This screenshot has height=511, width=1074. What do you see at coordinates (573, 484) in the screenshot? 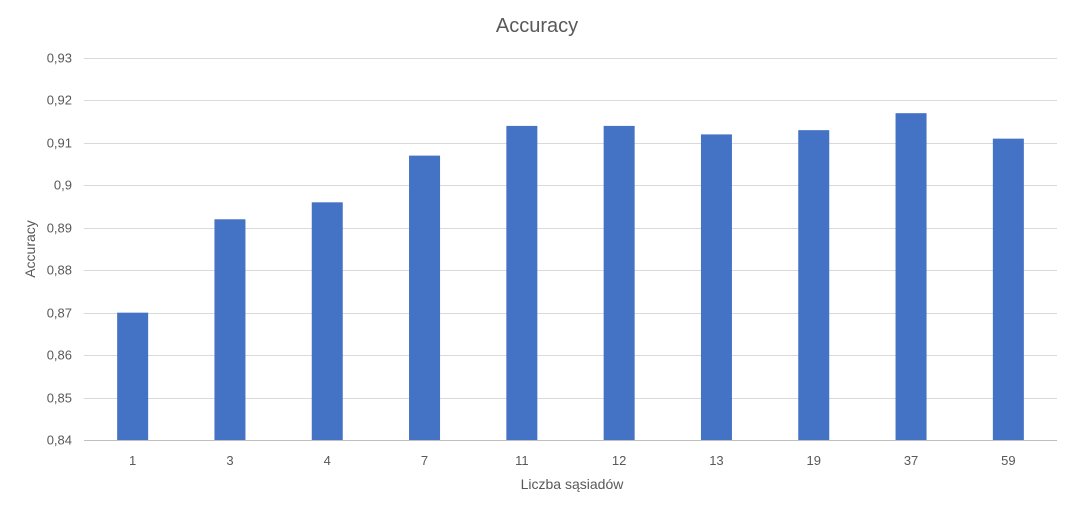
I see `x-axis-title: Liczba sąsiadów` at bounding box center [573, 484].